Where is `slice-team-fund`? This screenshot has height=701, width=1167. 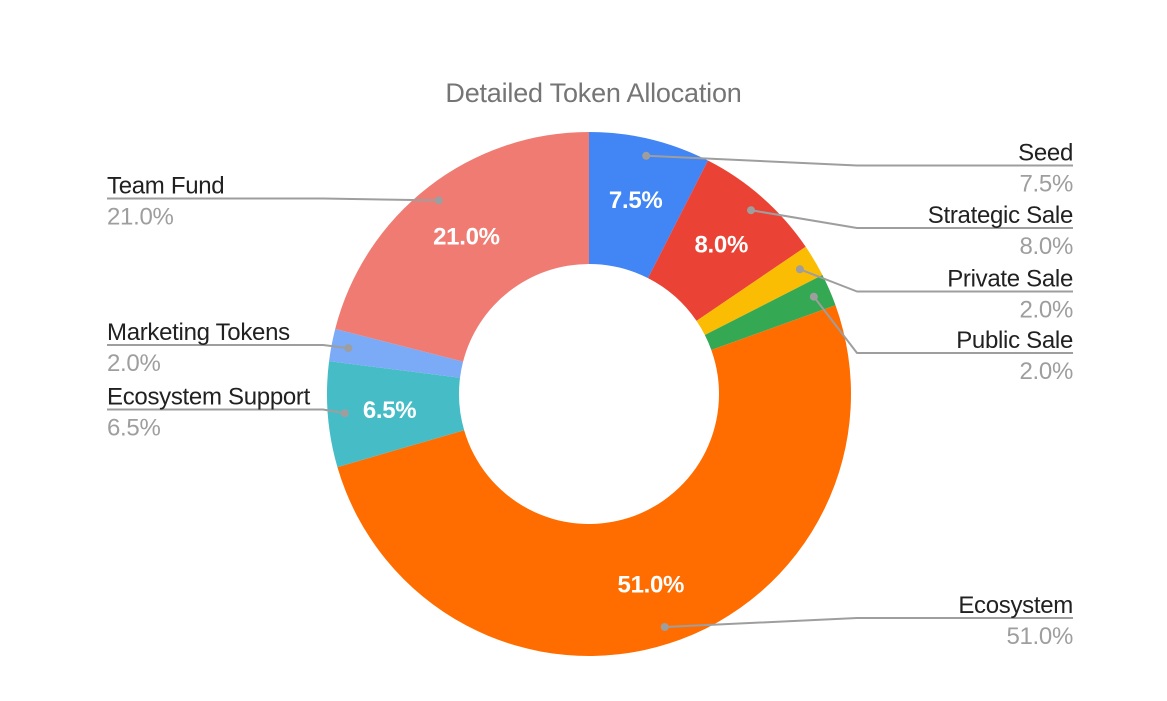
slice-team-fund is located at coordinates (462, 247).